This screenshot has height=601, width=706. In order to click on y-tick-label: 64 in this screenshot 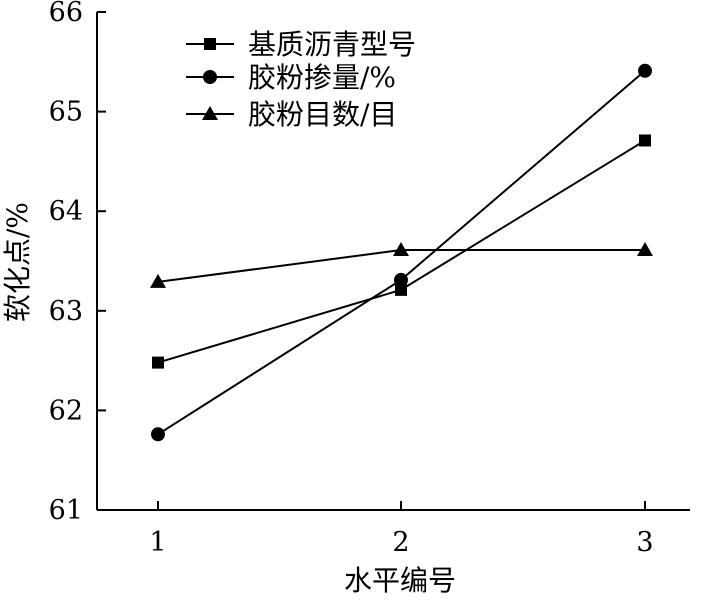, I will do `click(66, 211)`.